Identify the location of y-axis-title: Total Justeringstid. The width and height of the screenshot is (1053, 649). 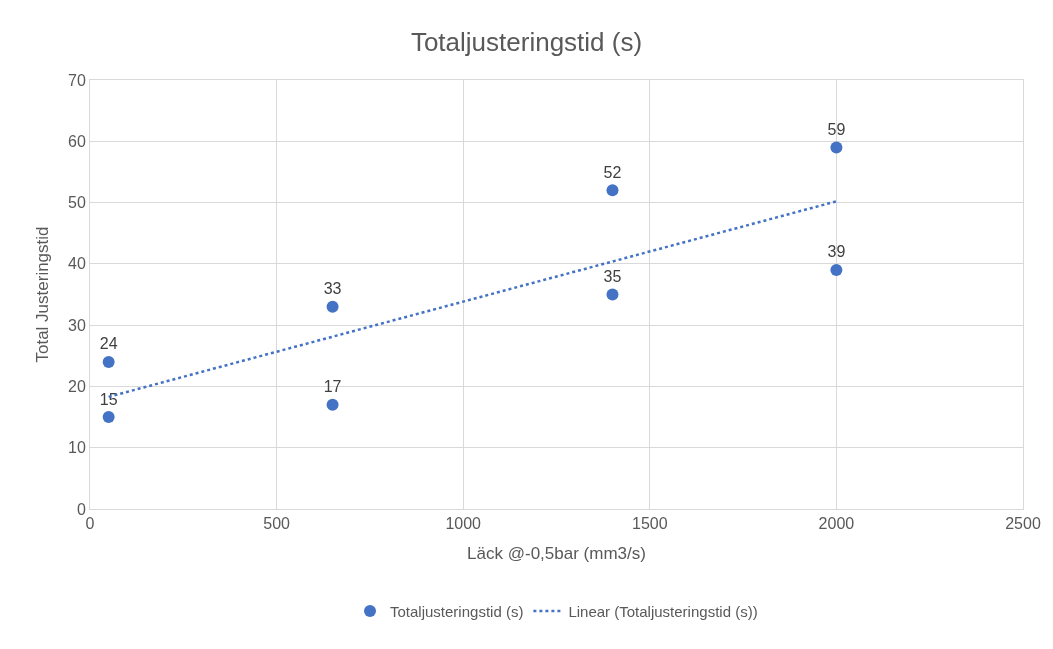
(42, 294).